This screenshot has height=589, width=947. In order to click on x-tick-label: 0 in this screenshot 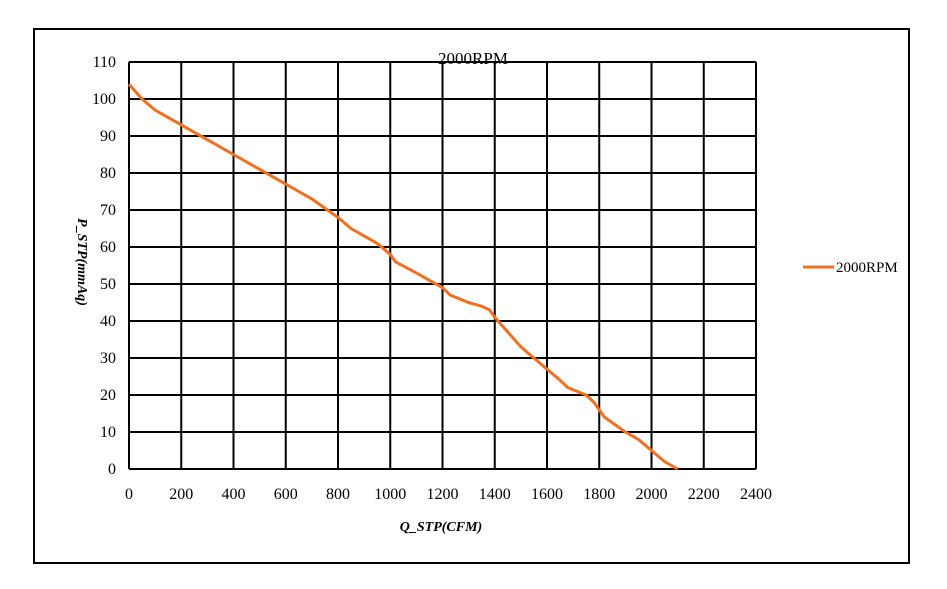, I will do `click(129, 494)`.